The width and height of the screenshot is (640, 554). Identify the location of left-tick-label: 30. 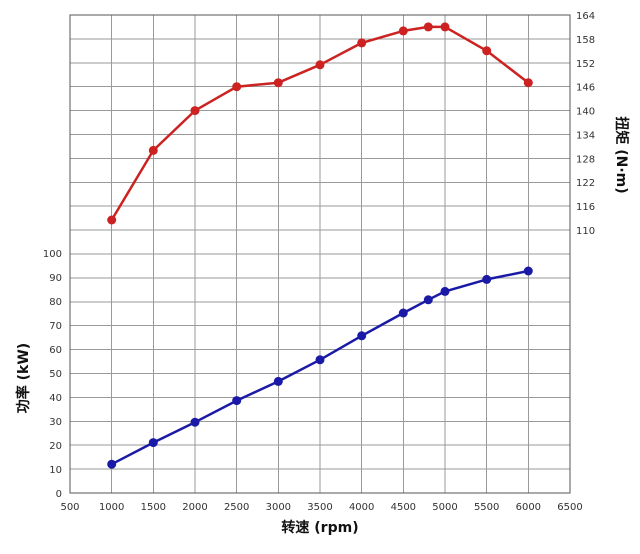
(55, 422).